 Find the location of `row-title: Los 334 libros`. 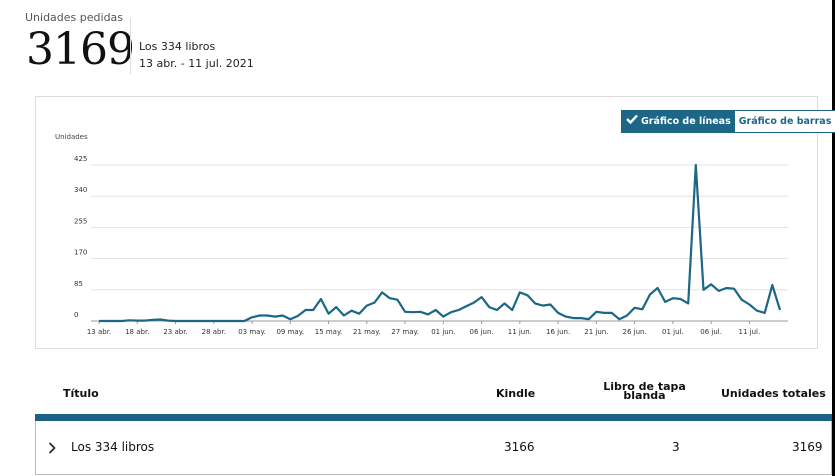

row-title: Los 334 libros is located at coordinates (113, 447).